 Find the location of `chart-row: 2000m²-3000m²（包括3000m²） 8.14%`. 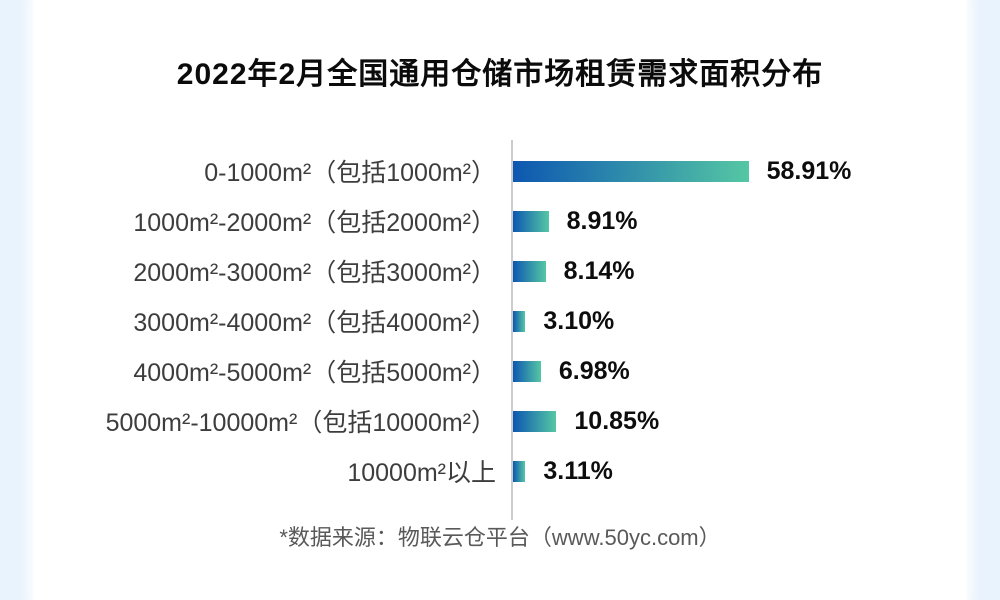

chart-row: 2000m²-3000m²（包括3000m²） 8.14% is located at coordinates (500, 271).